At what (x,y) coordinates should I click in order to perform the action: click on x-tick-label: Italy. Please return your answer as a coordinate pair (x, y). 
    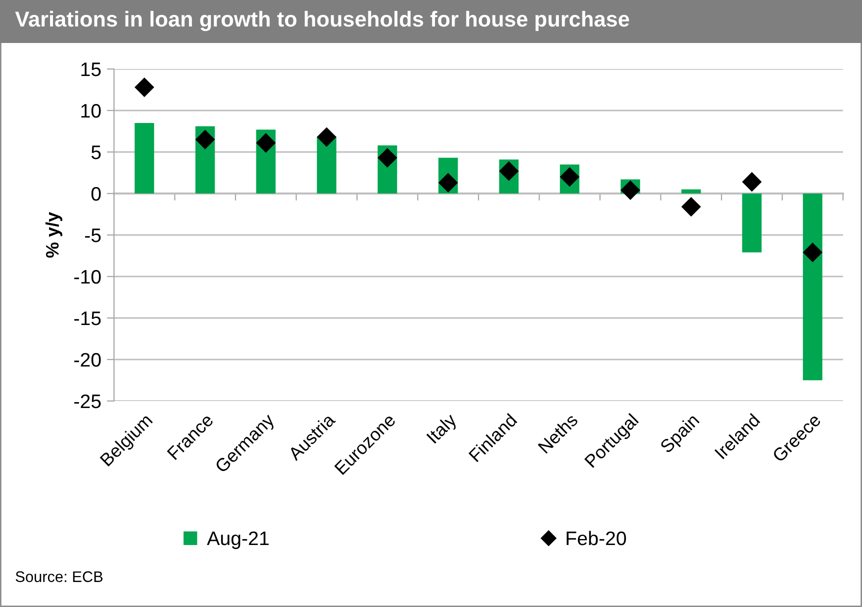
    Looking at the image, I should click on (443, 429).